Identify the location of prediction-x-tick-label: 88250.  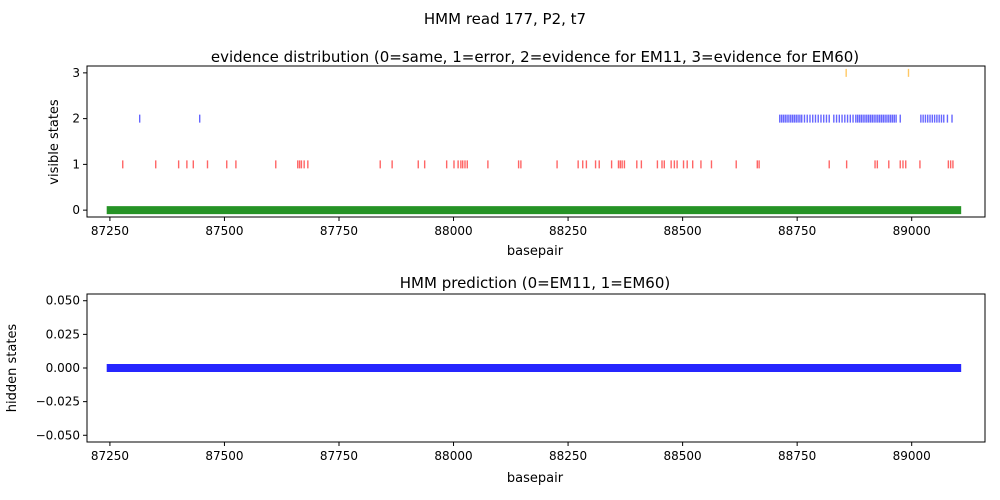
(568, 456).